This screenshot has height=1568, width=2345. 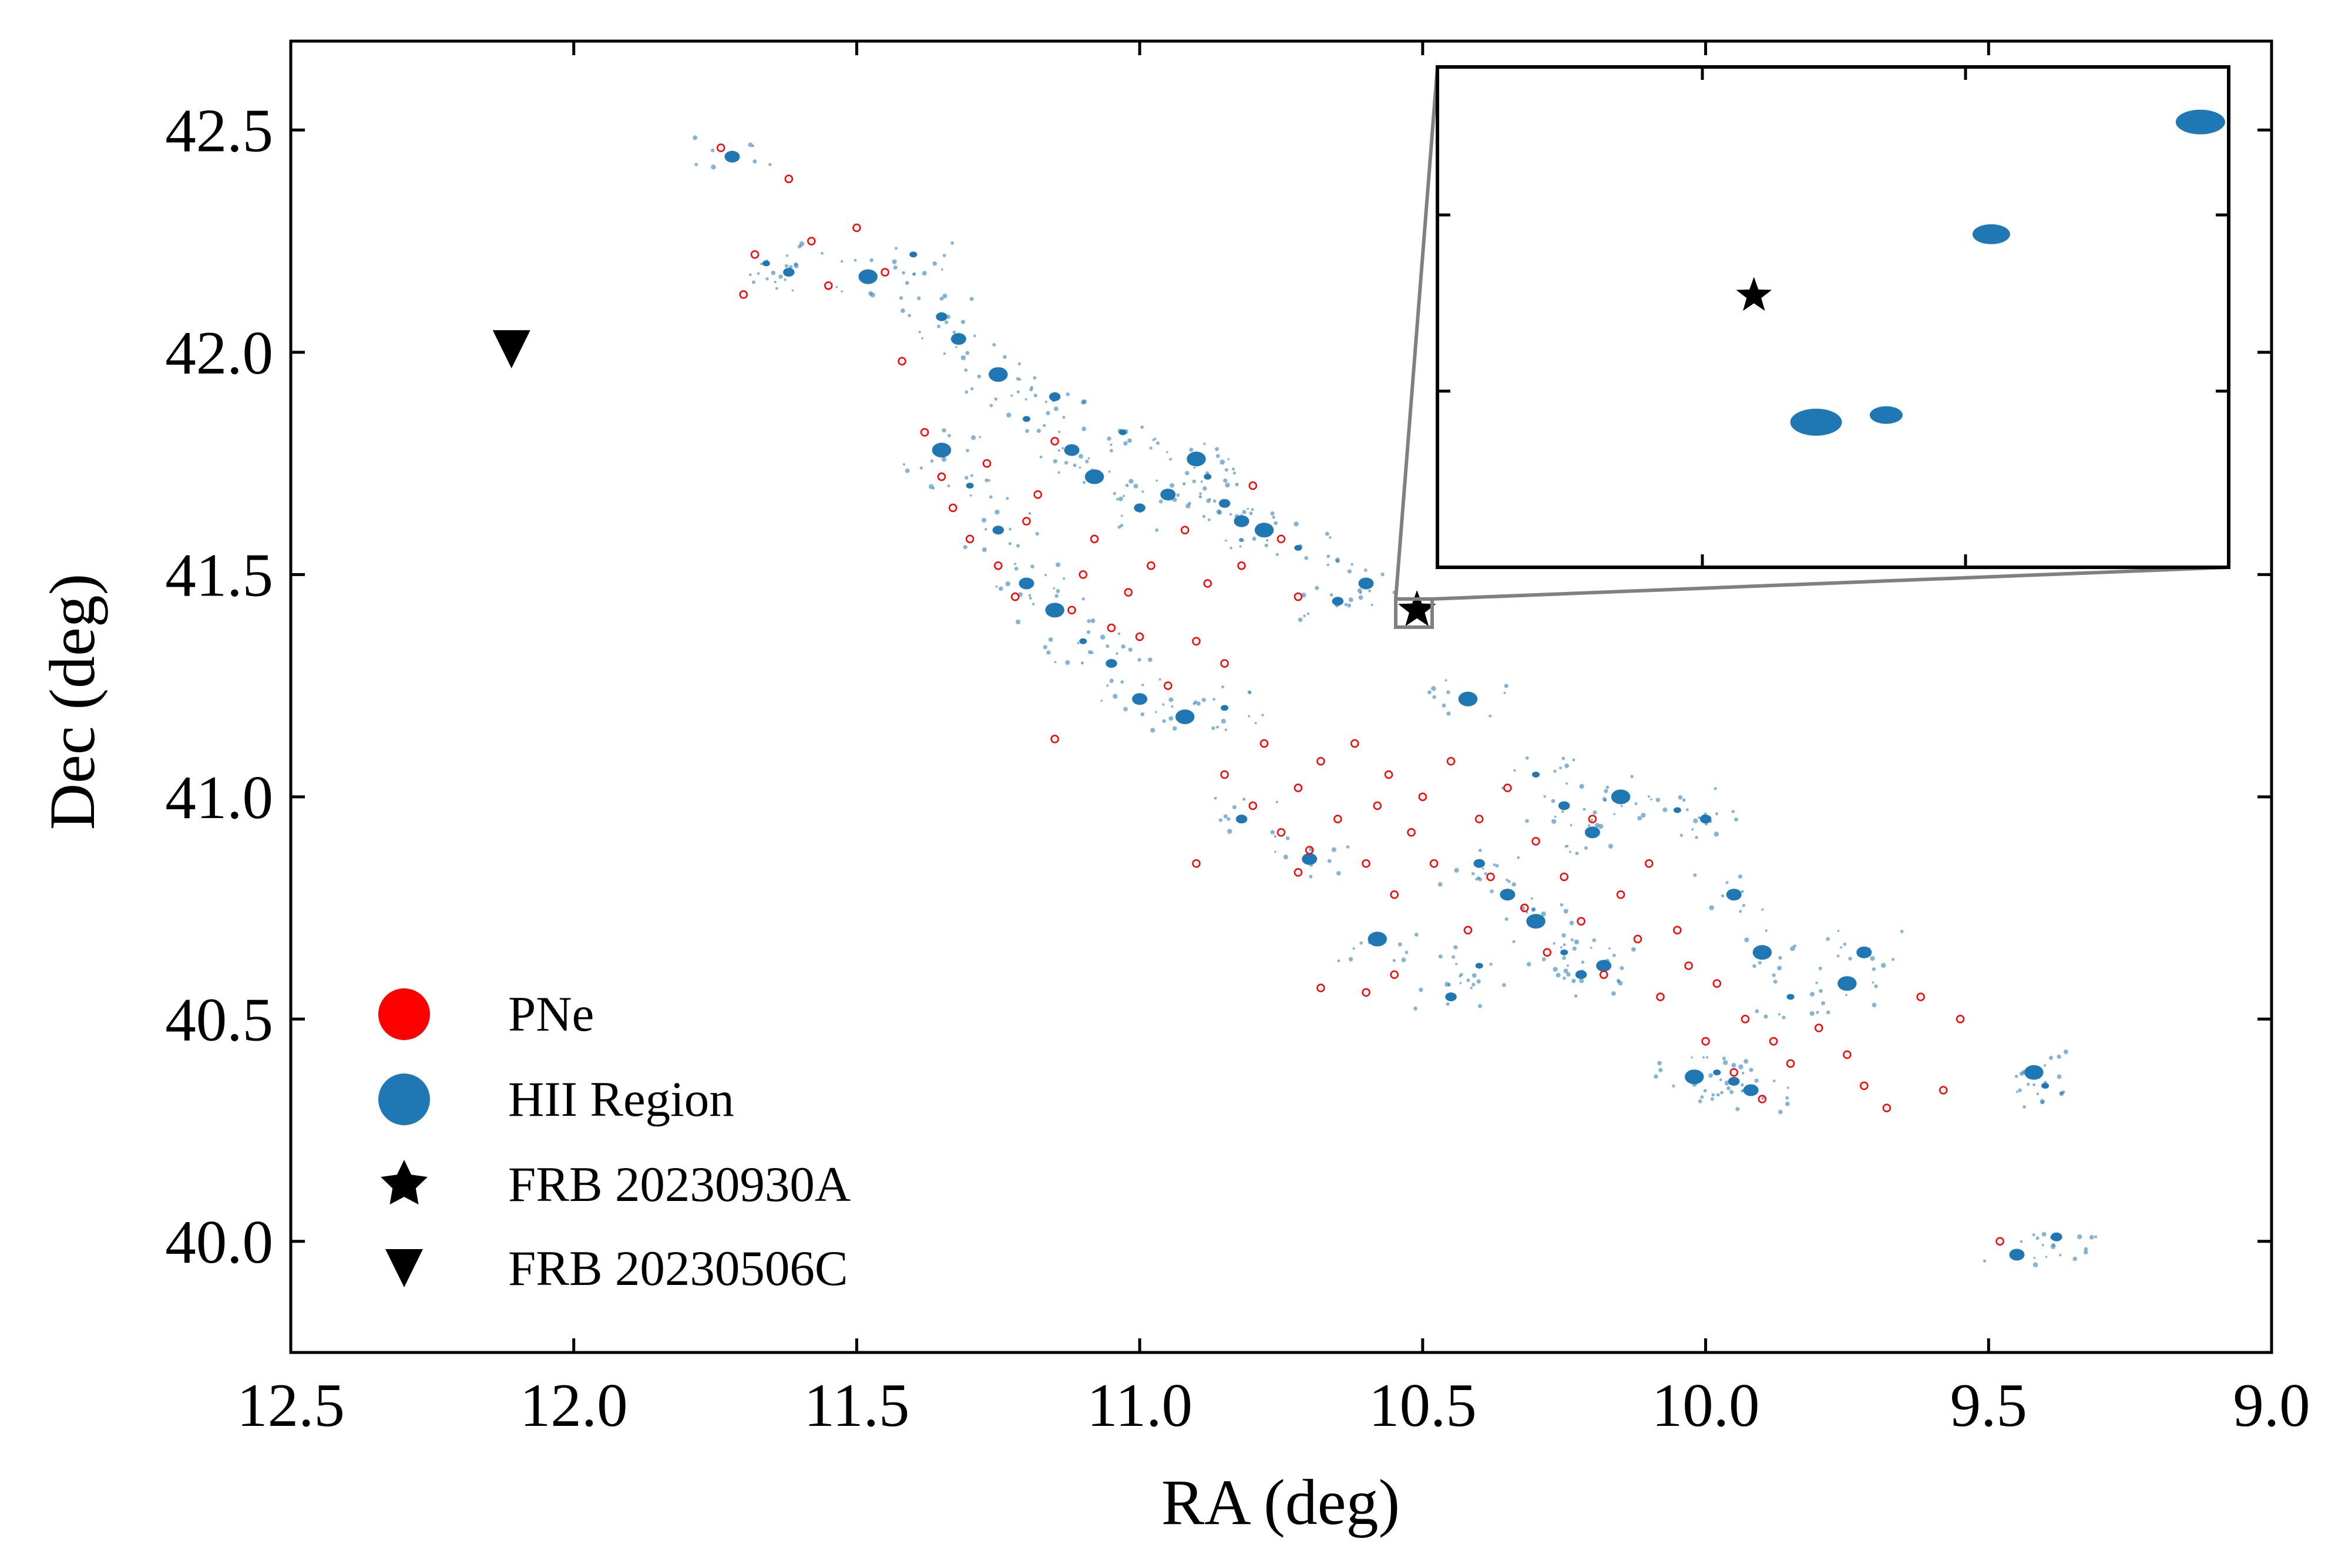 What do you see at coordinates (219, 797) in the screenshot?
I see `y-tick-label: 41.0` at bounding box center [219, 797].